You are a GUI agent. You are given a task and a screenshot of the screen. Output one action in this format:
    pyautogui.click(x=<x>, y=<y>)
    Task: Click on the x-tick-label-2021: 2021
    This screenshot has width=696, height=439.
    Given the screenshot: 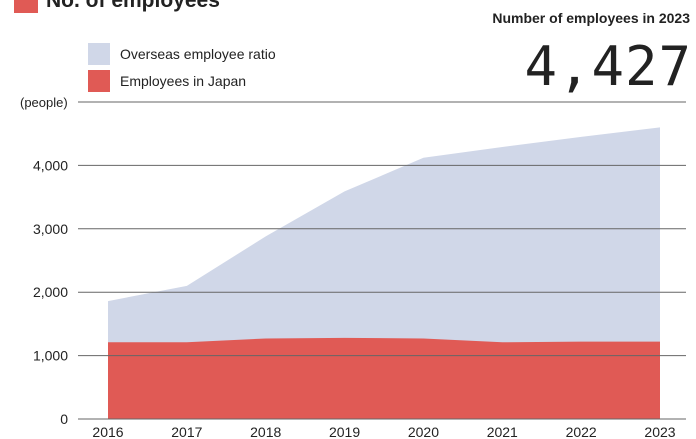 What is the action you would take?
    pyautogui.click(x=502, y=431)
    